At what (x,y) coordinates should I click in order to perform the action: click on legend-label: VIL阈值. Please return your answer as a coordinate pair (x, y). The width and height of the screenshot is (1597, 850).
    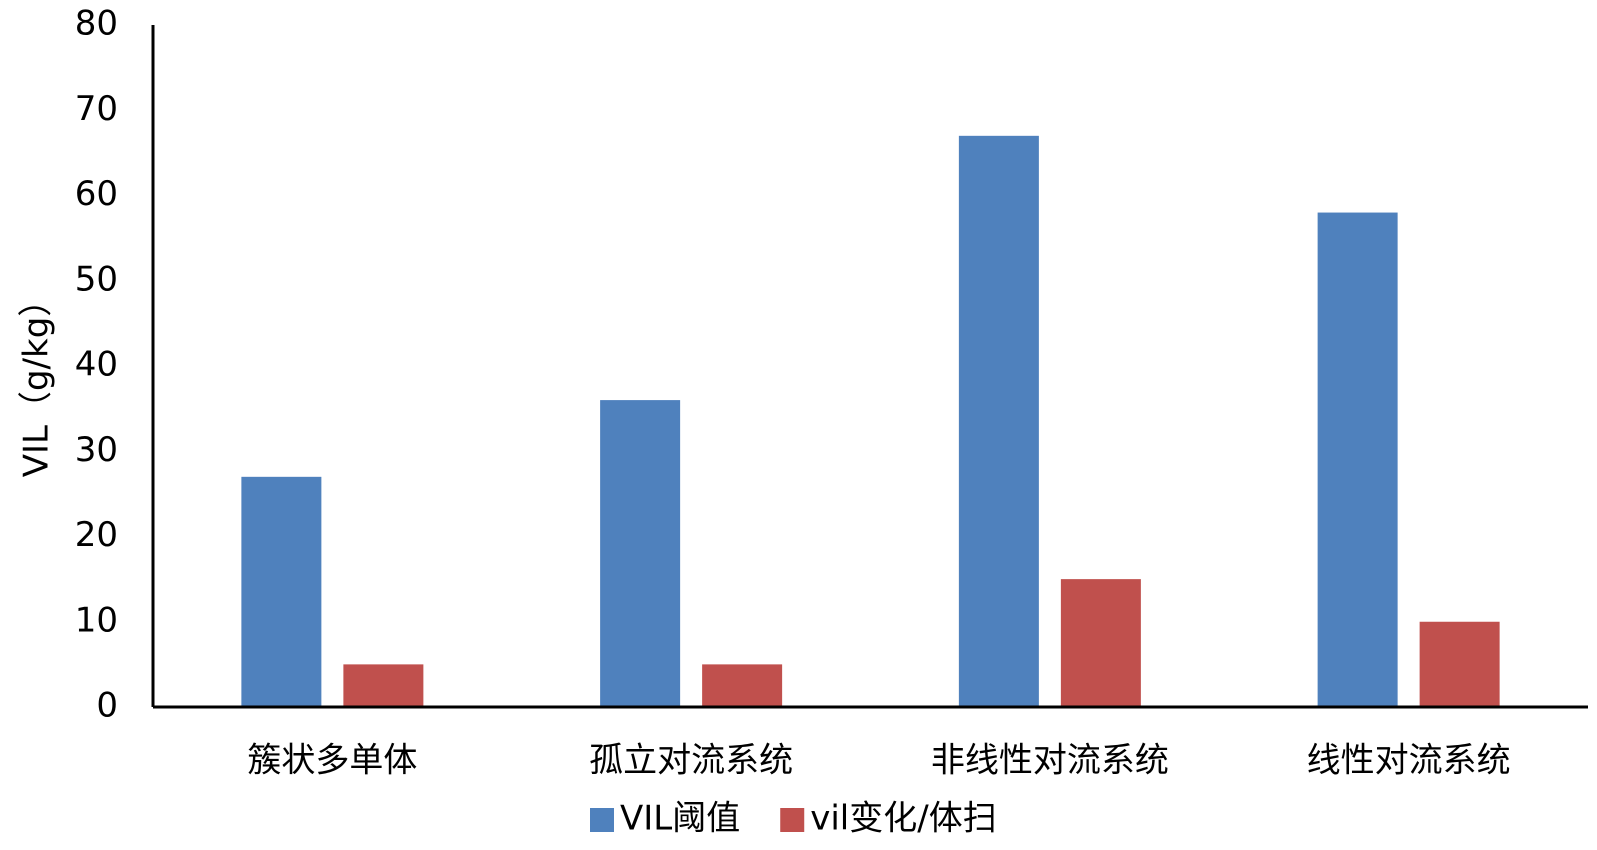
    Looking at the image, I should click on (680, 819).